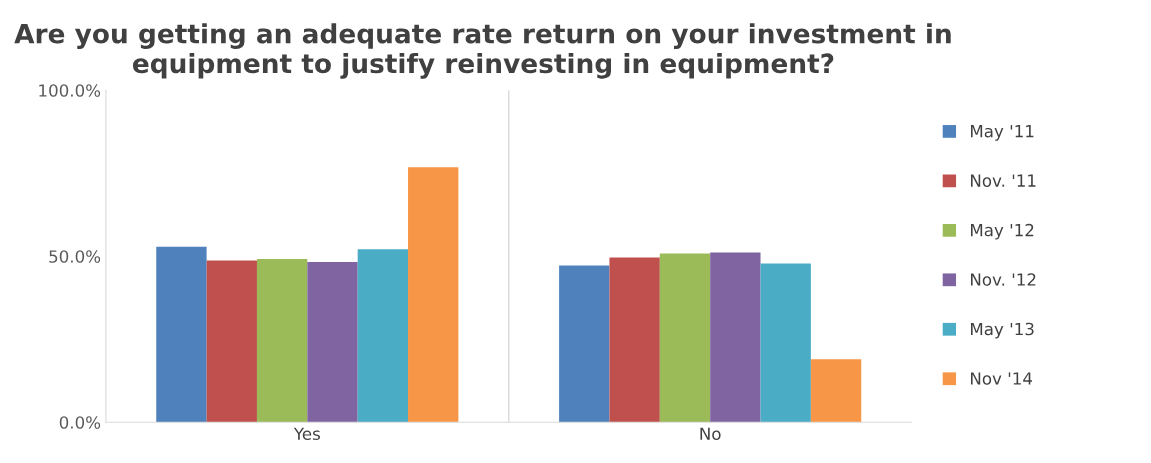 The image size is (1151, 463). Describe the element at coordinates (1003, 180) in the screenshot. I see `legend-label: Nov. '11` at that location.